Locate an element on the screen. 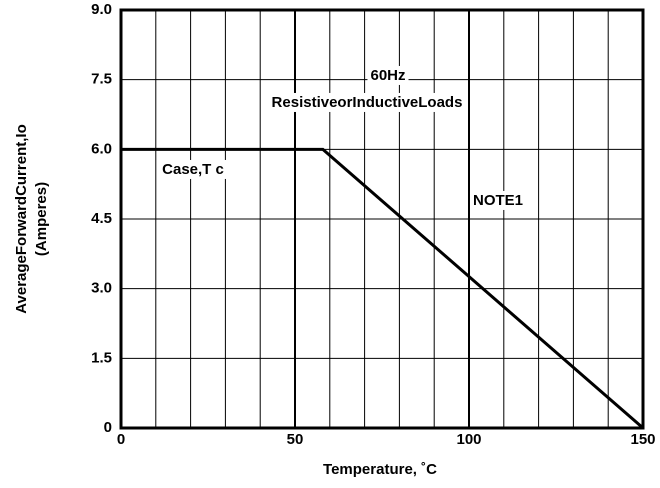 Image resolution: width=660 pixels, height=488 pixels. y-axis-label: (Amperes) is located at coordinates (41, 219).